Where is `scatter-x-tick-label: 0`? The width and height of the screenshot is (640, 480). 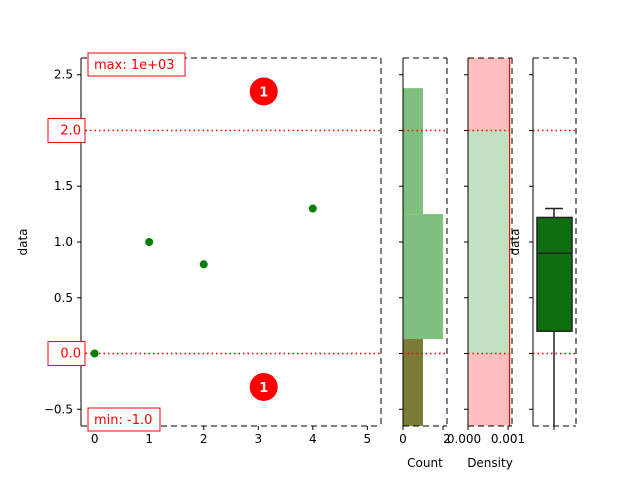 scatter-x-tick-label: 0 is located at coordinates (95, 439).